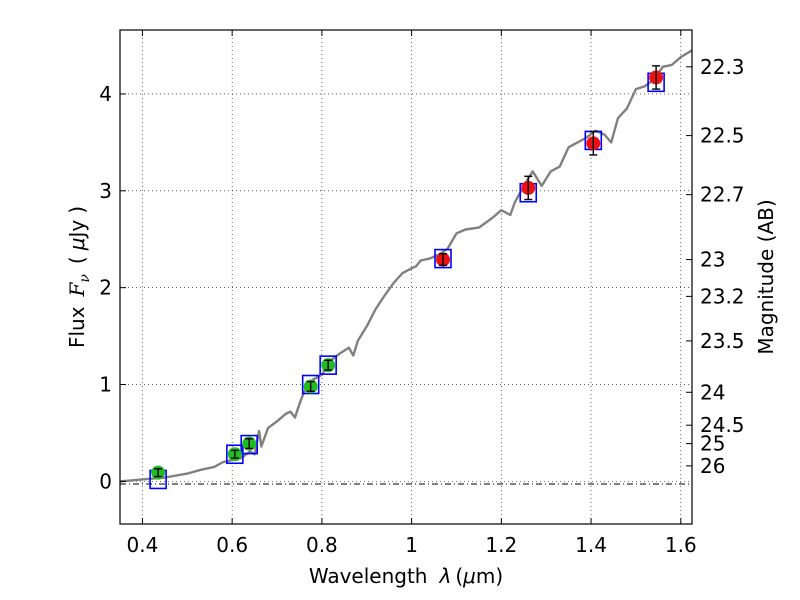 This screenshot has height=600, width=800. Describe the element at coordinates (722, 425) in the screenshot. I see `magnitude-tick-label: 24.5` at that location.